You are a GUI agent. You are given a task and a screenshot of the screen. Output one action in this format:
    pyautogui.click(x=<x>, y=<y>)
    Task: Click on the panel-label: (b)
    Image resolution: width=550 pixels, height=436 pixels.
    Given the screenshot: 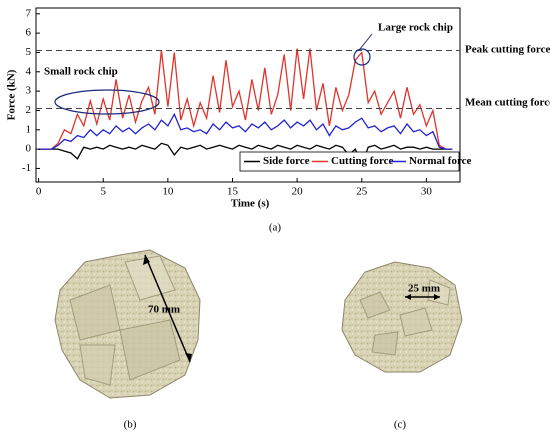 What is the action you would take?
    pyautogui.click(x=130, y=425)
    